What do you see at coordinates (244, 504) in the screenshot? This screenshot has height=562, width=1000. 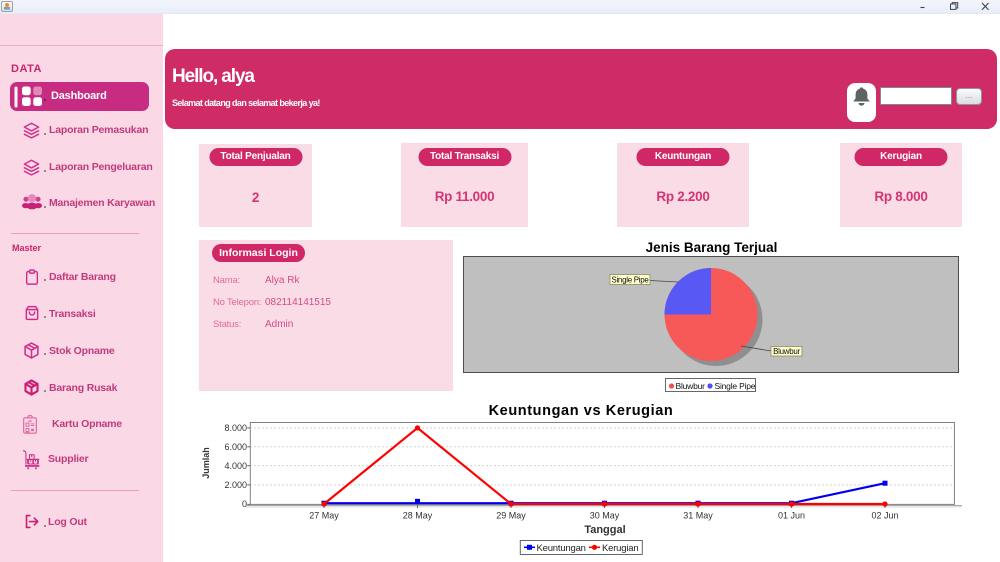 I see `svg-text: 0` at bounding box center [244, 504].